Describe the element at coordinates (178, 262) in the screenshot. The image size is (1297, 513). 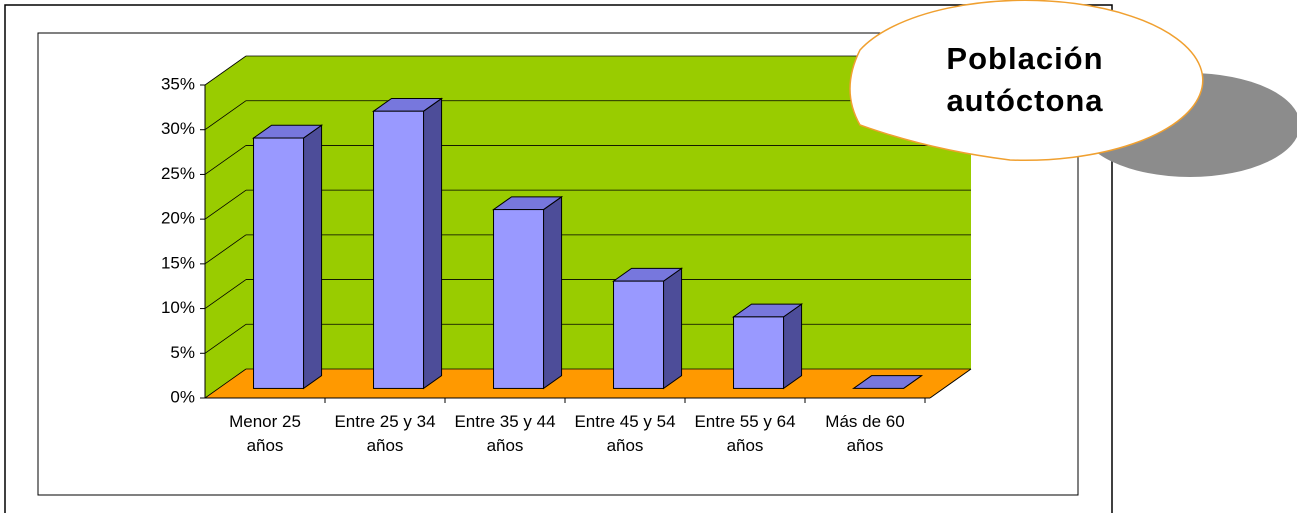
I see `y-tick-label: 15%` at that location.